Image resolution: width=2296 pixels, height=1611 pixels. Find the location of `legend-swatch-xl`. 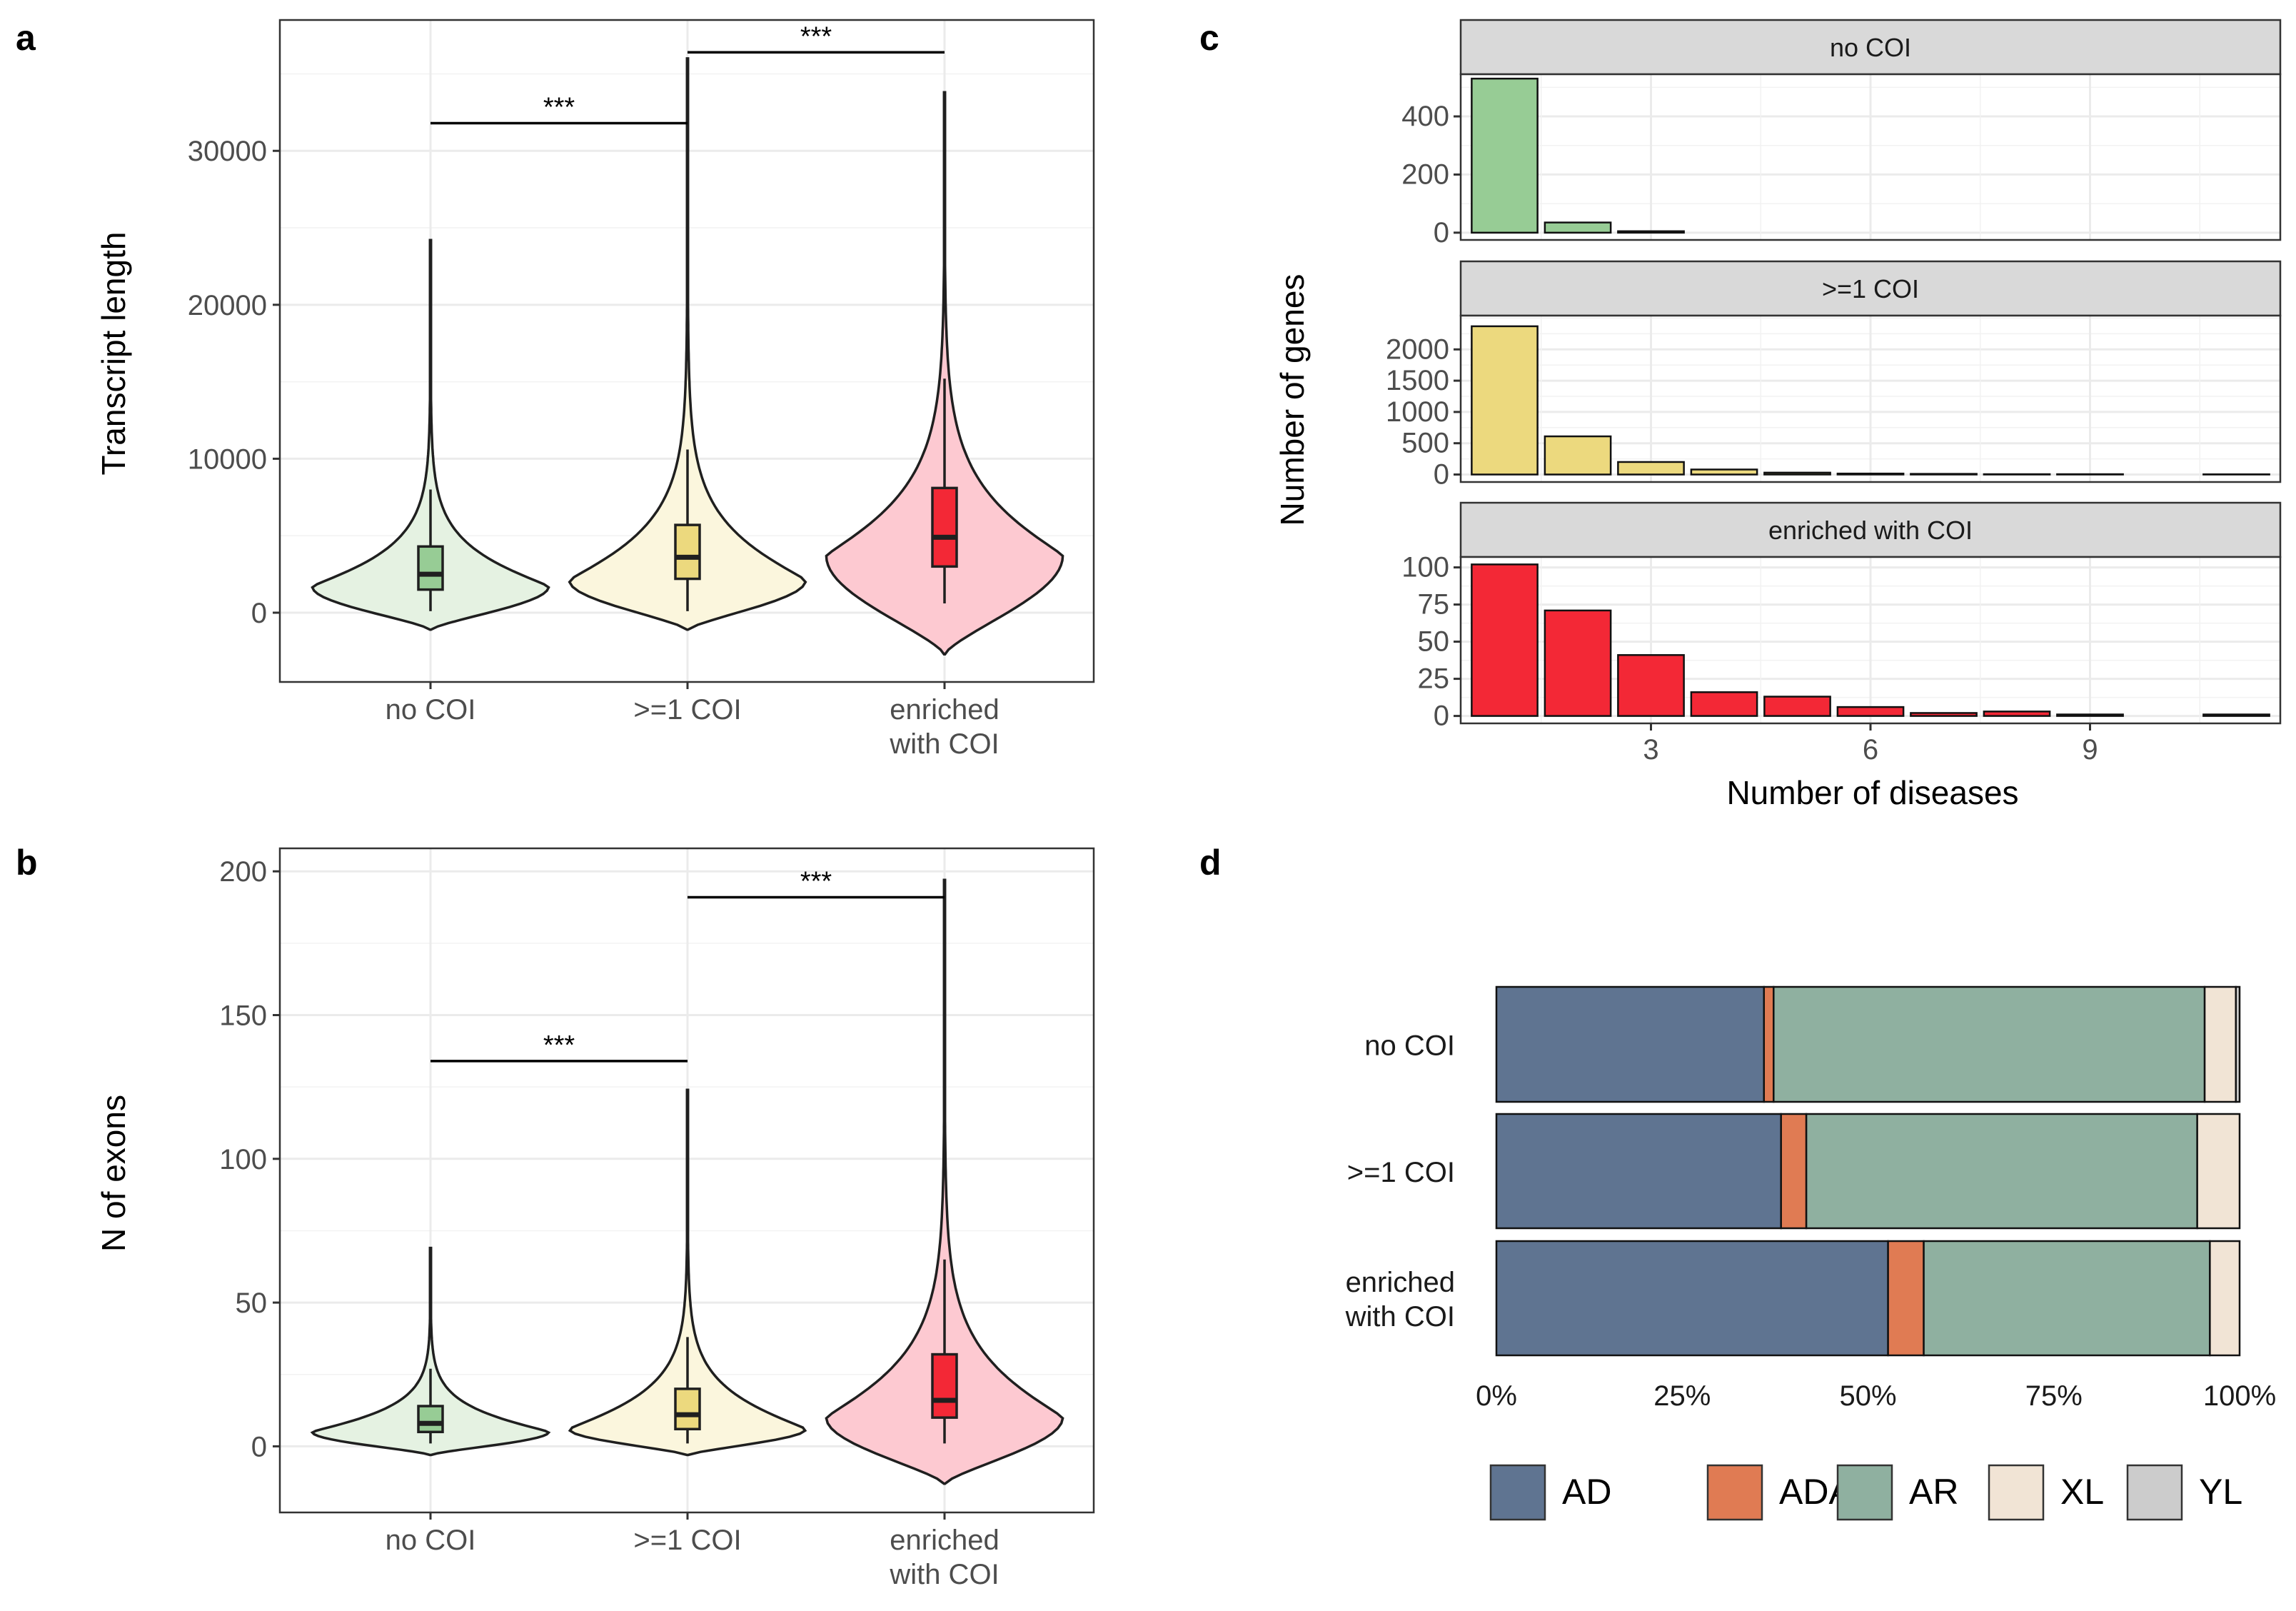

legend-swatch-xl is located at coordinates (2017, 1492).